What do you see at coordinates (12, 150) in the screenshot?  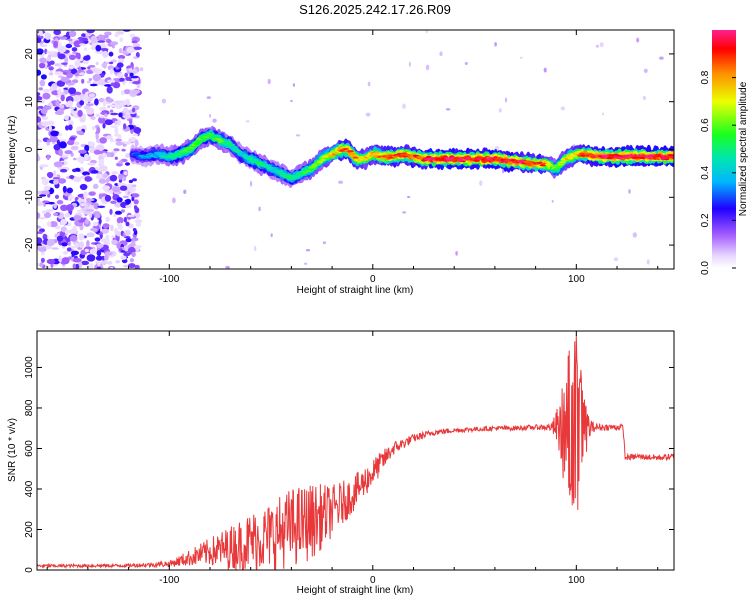 I see `spectrogram-y-label: Frequency (Hz)` at bounding box center [12, 150].